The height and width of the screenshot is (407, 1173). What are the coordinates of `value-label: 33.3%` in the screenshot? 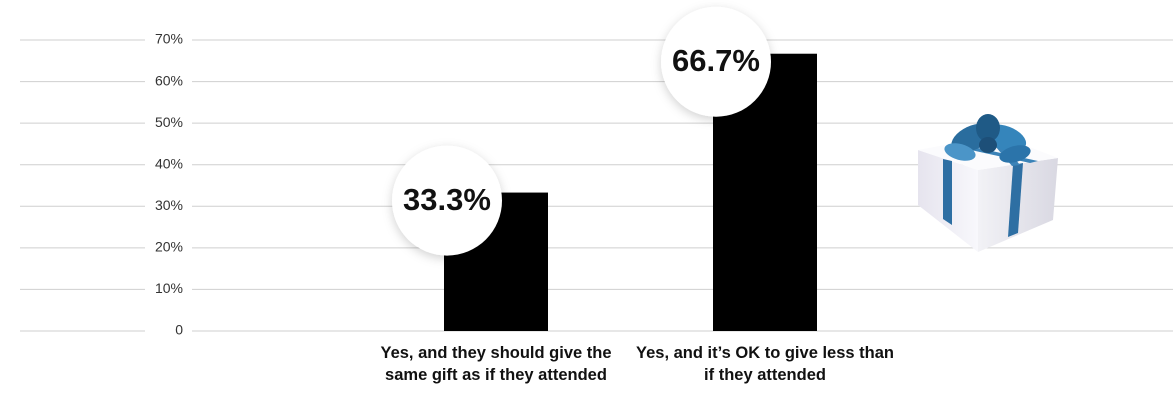 It's located at (447, 199).